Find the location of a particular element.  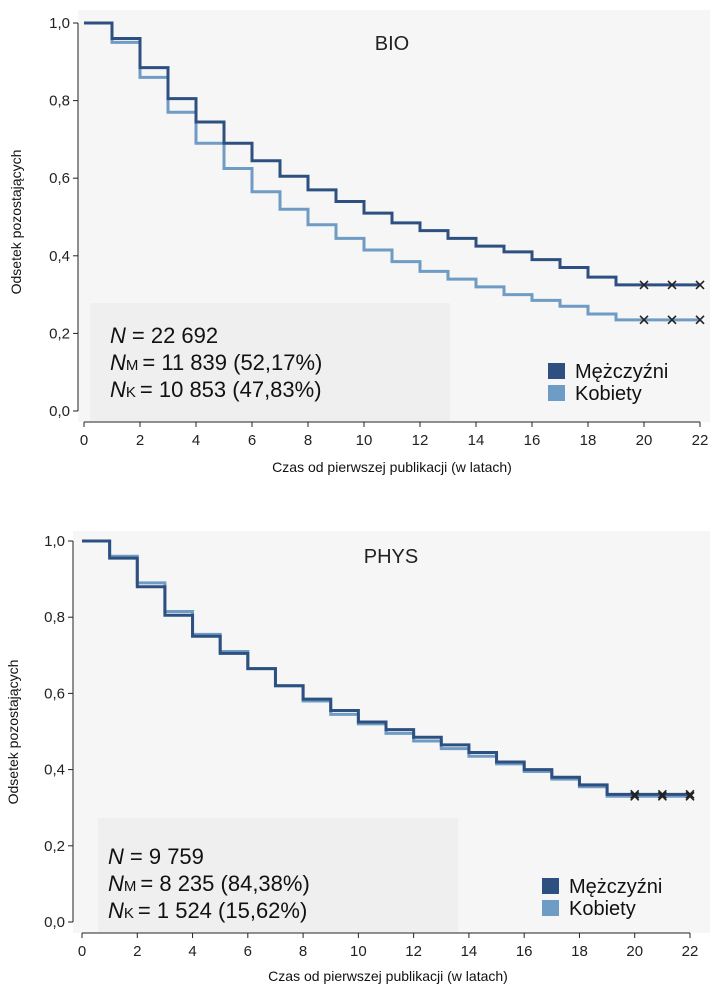

stat-nm: NM = 11 839 (52,17%) is located at coordinates (216, 362).